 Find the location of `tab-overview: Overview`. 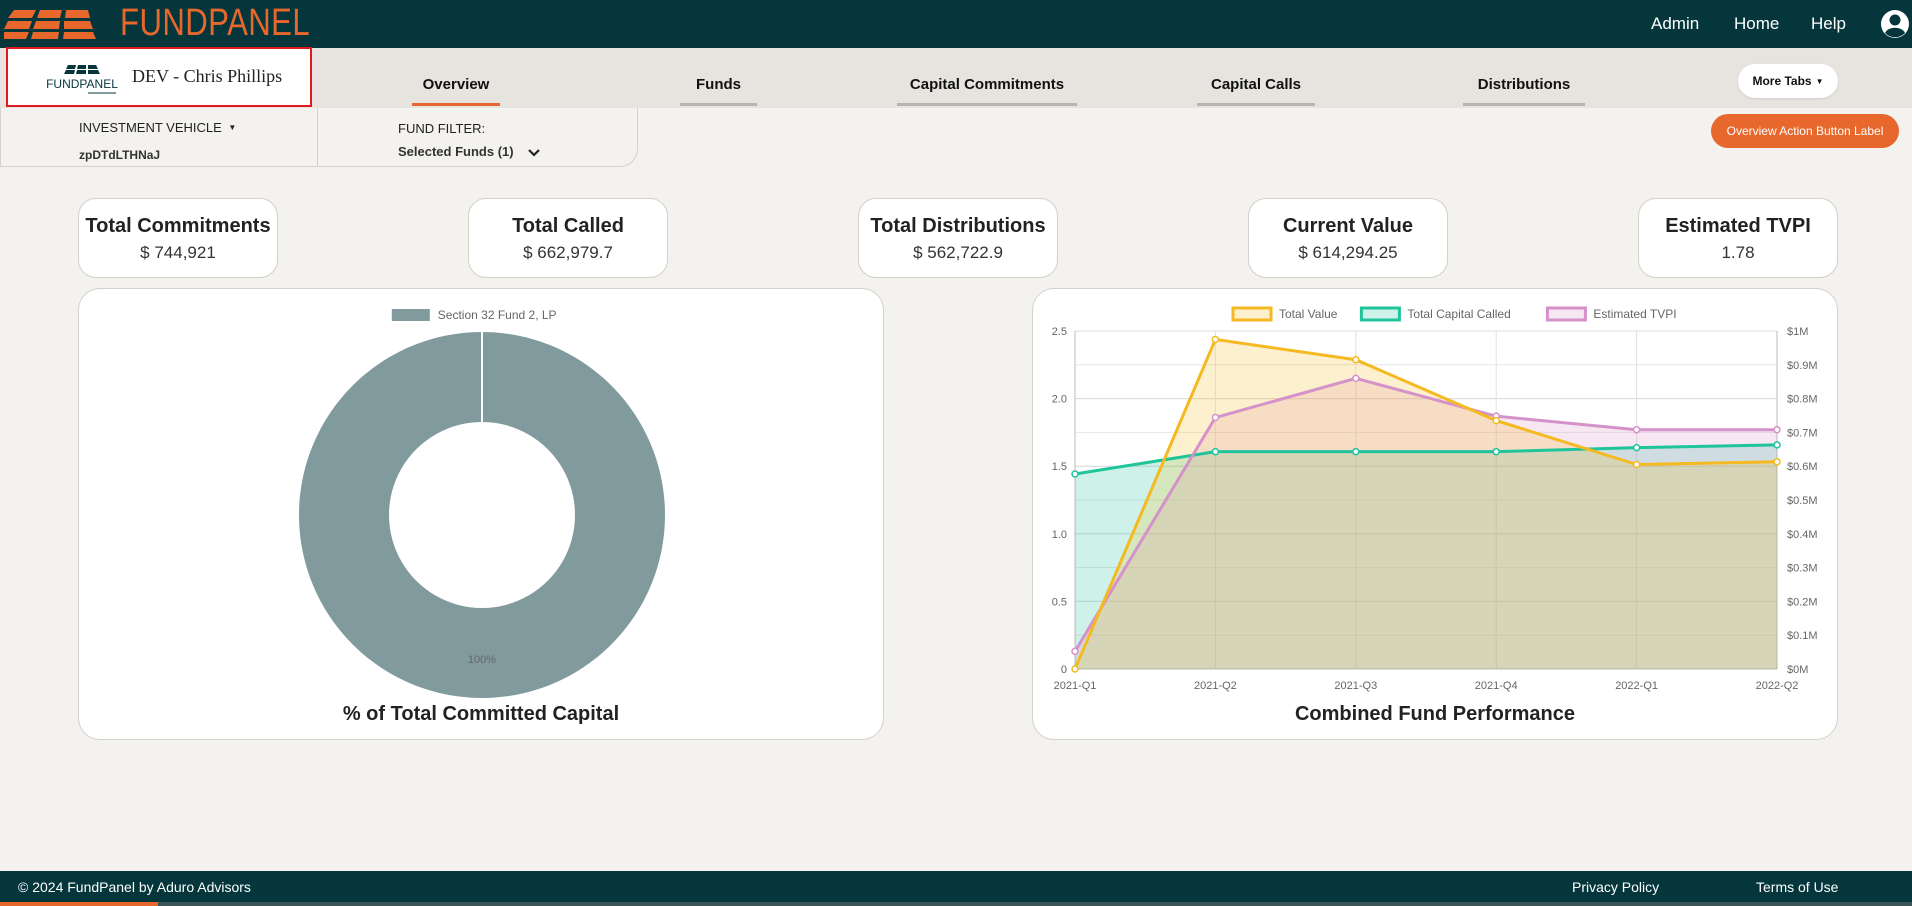

tab-overview: Overview is located at coordinates (456, 91).